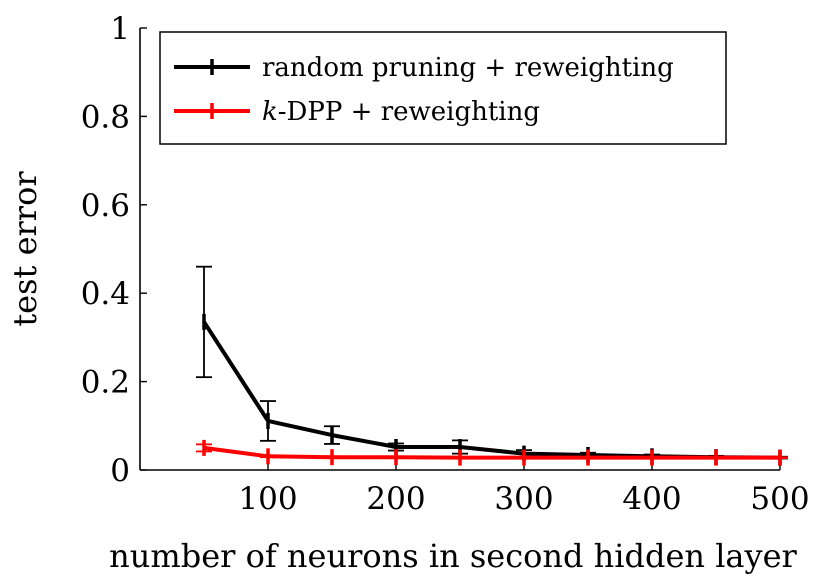 The width and height of the screenshot is (832, 587). What do you see at coordinates (779, 499) in the screenshot?
I see `x-tick-label: 500` at bounding box center [779, 499].